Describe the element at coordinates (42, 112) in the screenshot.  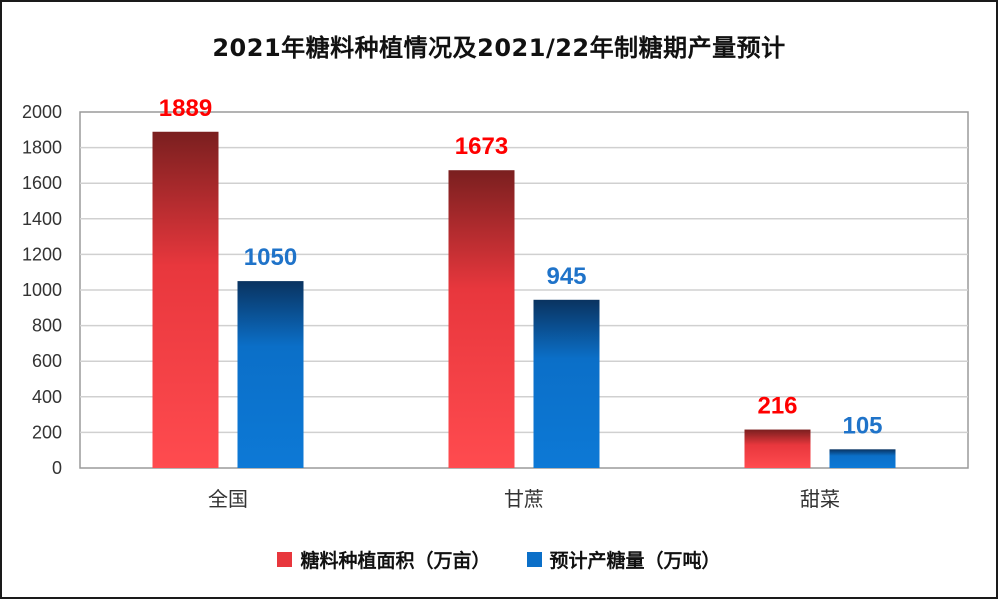
I see `y-tick-label: 2000` at that location.